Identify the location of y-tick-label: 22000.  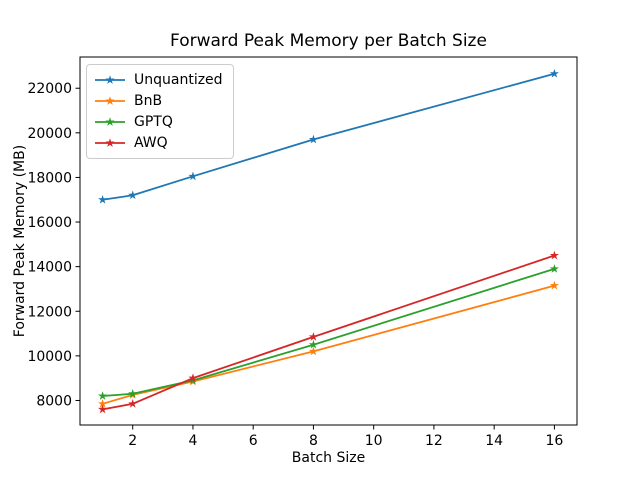
(49, 89).